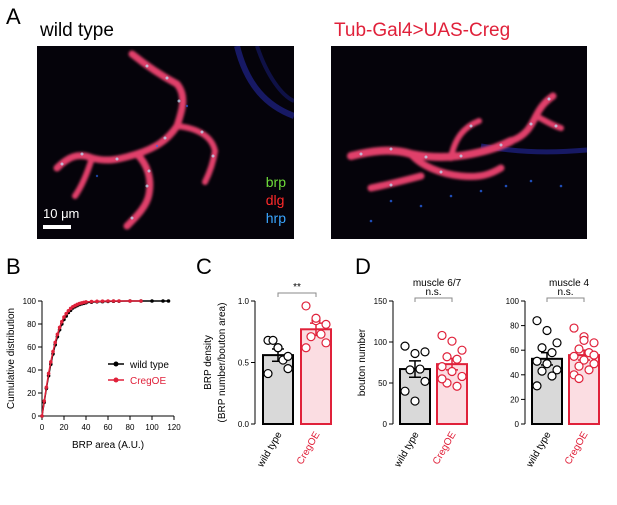 The height and width of the screenshot is (505, 617). Describe the element at coordinates (362, 362) in the screenshot. I see `y-axis-label: bouton number` at that location.